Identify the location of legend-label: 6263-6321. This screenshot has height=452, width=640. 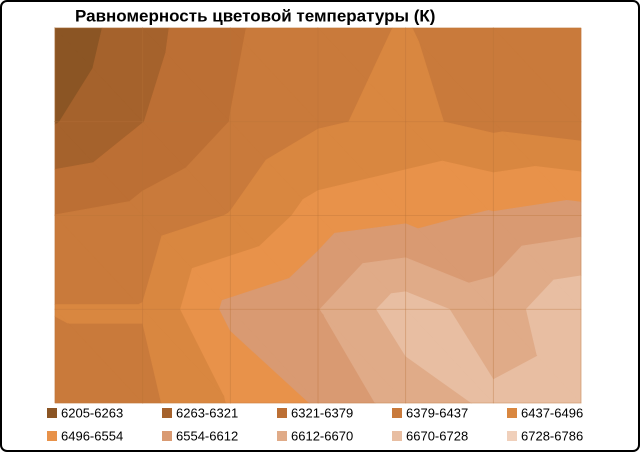
(207, 412).